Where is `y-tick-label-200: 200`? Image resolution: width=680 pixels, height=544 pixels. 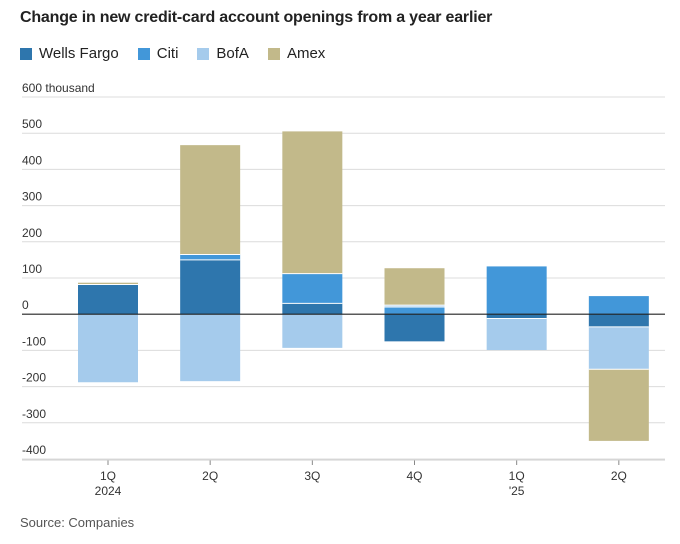 y-tick-label-200: 200 is located at coordinates (32, 233).